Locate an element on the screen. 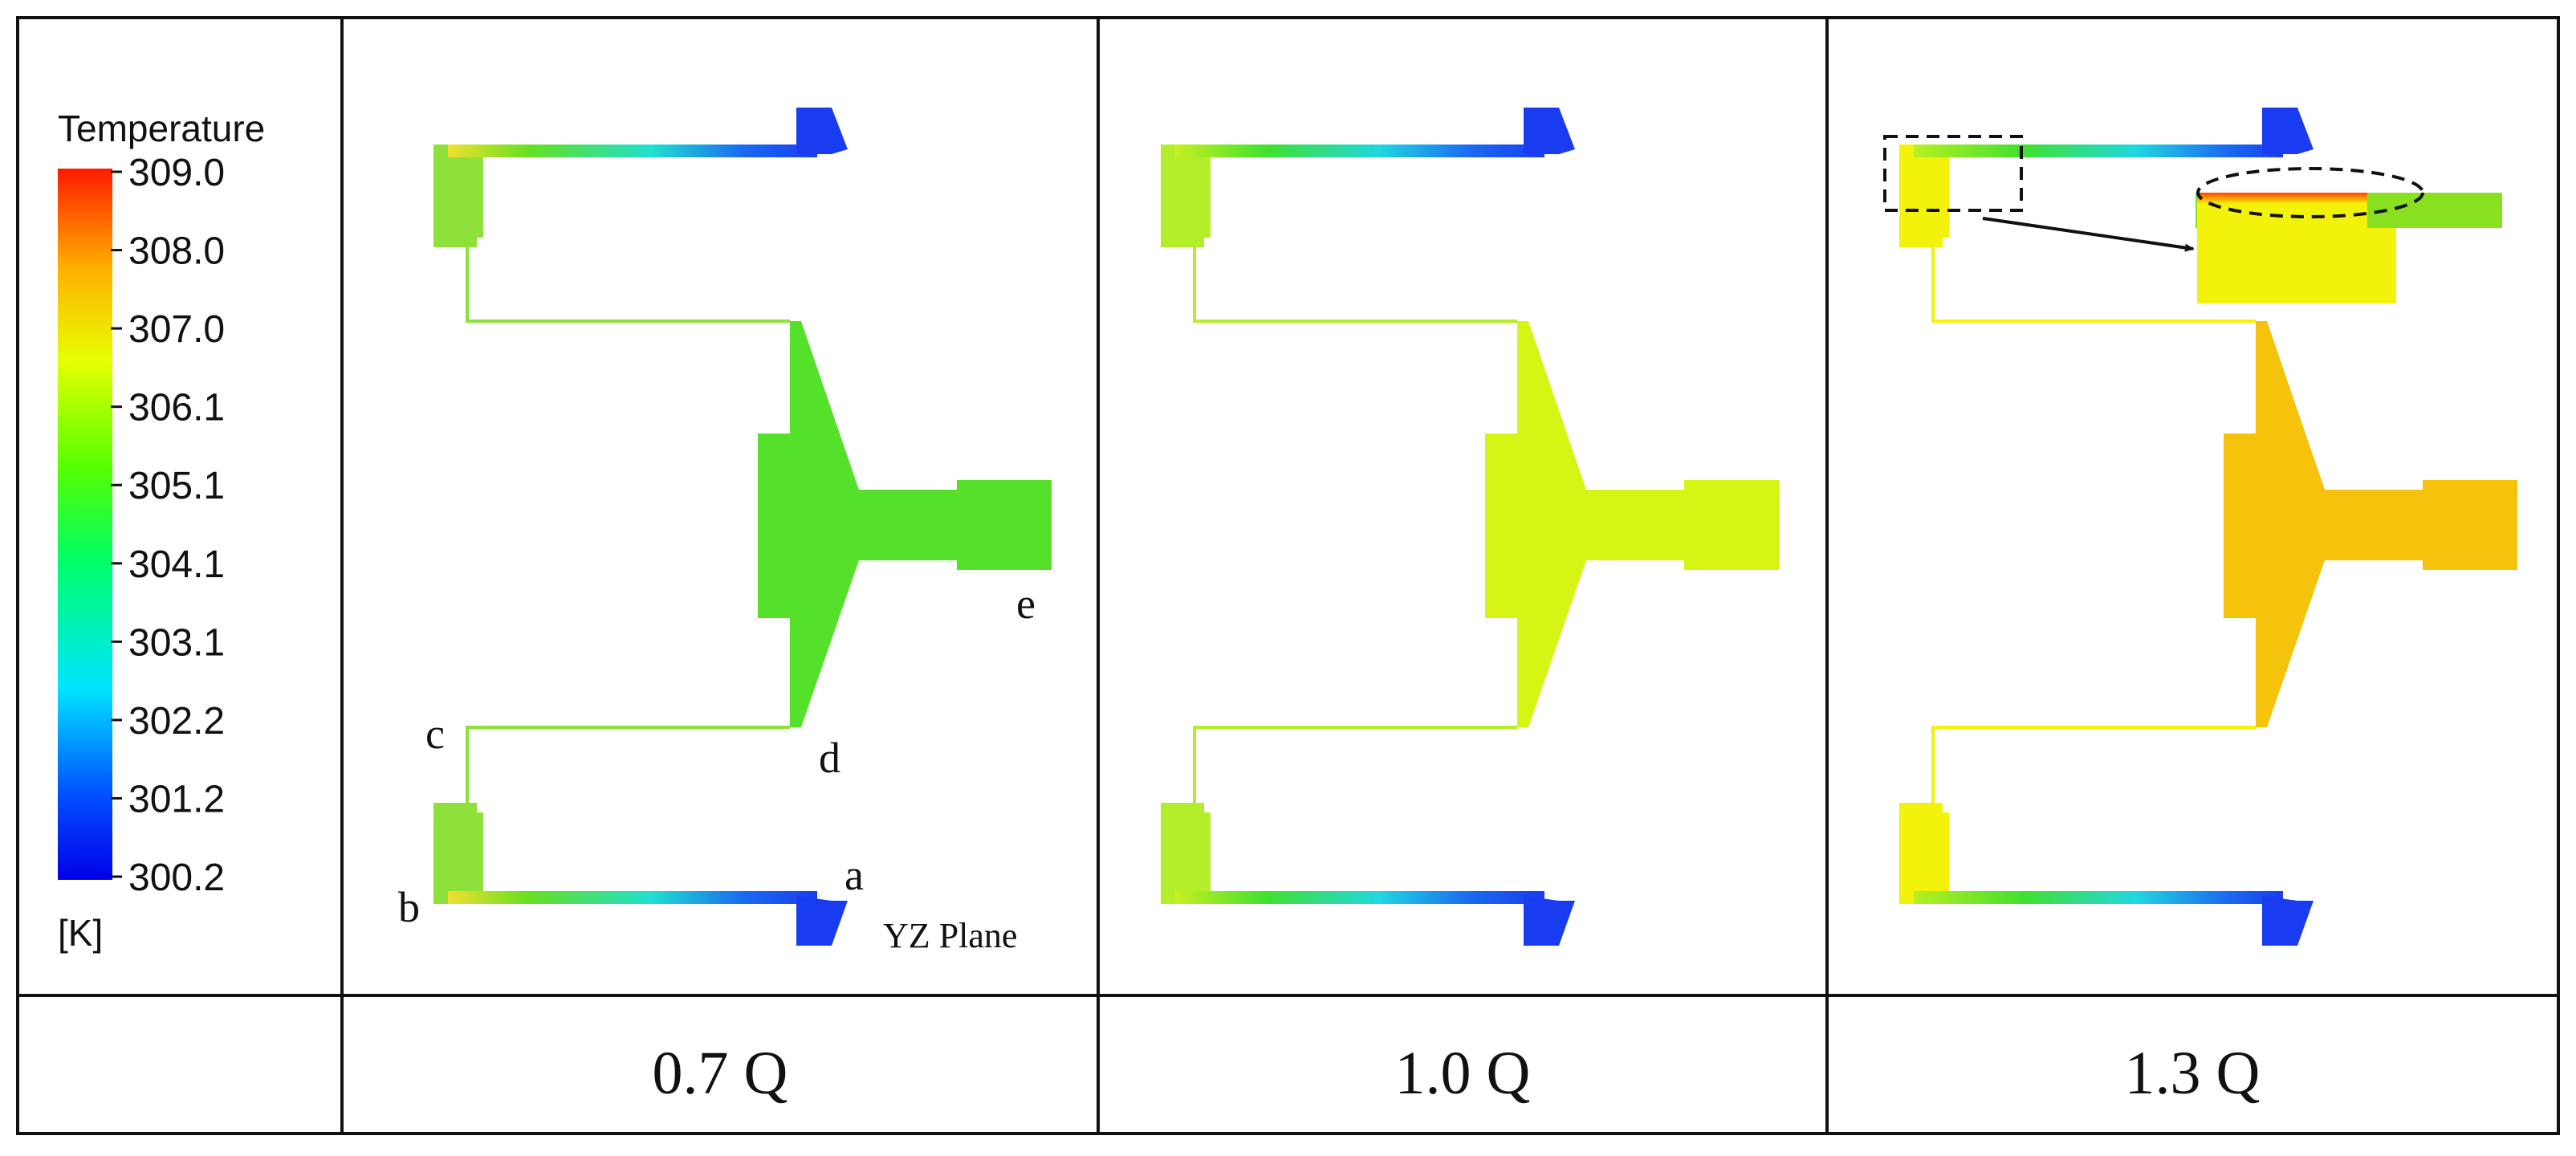  label-b: b is located at coordinates (409, 907).